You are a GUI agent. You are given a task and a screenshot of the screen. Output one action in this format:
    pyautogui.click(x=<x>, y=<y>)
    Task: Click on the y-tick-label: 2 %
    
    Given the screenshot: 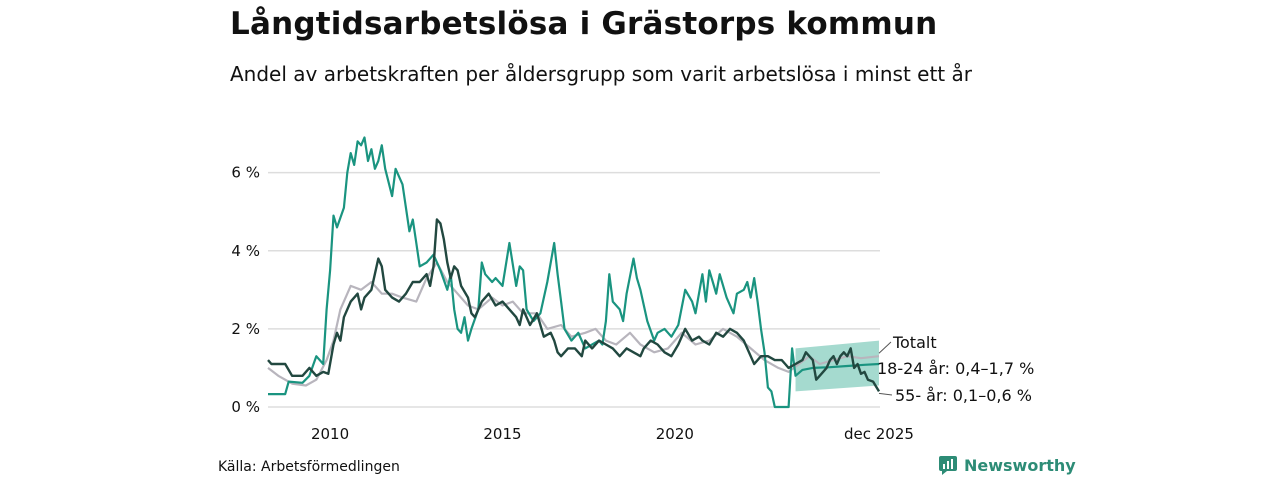 What is the action you would take?
    pyautogui.click(x=245, y=329)
    